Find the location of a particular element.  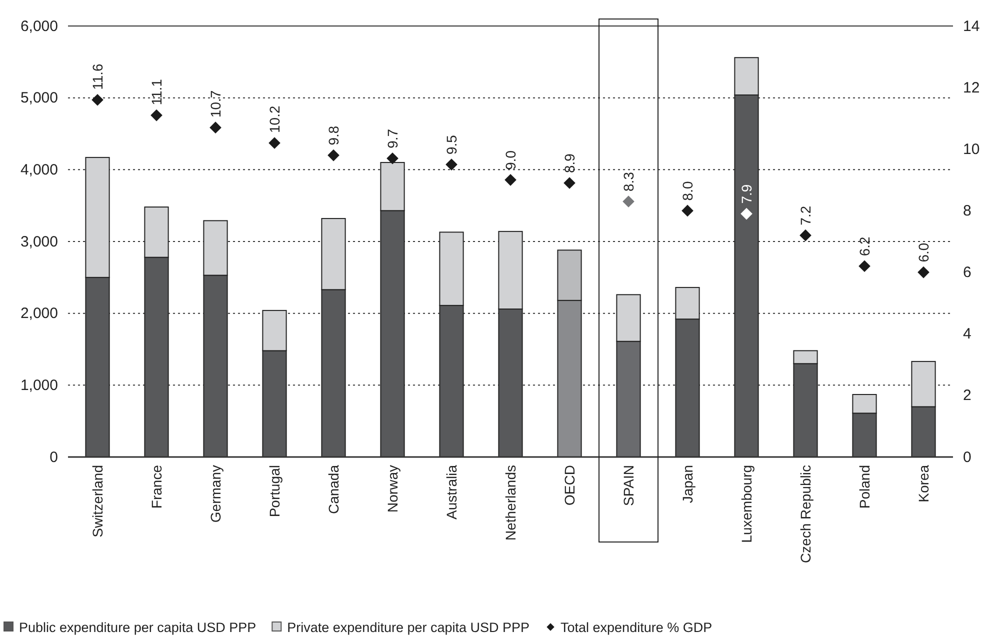

y2-tick-label: 8 is located at coordinates (967, 211).